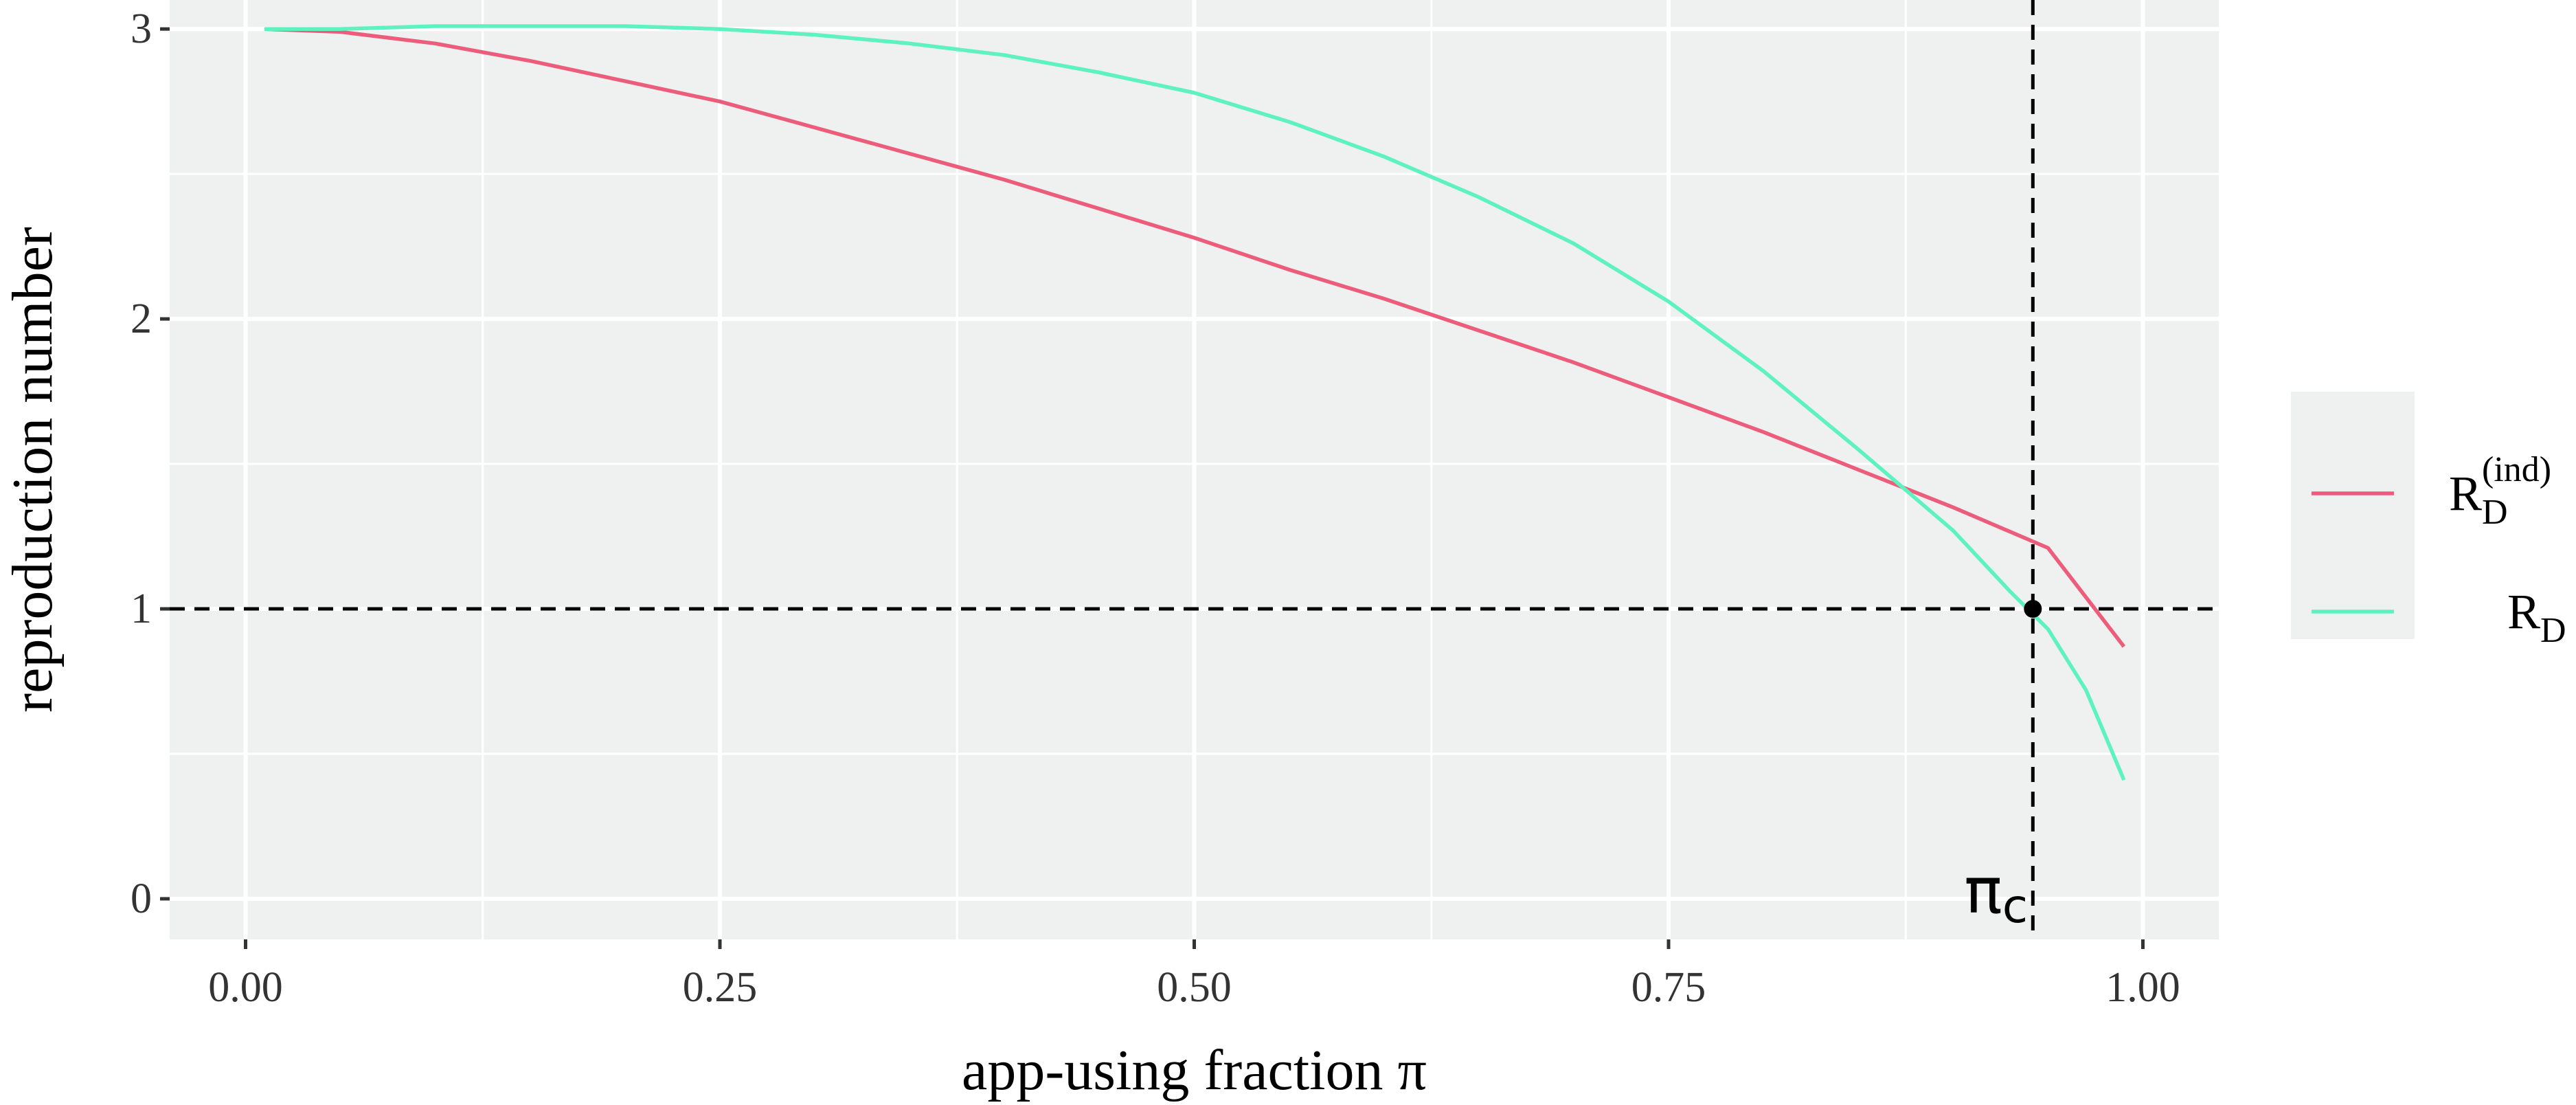 The width and height of the screenshot is (2576, 1105). Describe the element at coordinates (2428, 521) in the screenshot. I see `legend: RD(ind)RD` at that location.